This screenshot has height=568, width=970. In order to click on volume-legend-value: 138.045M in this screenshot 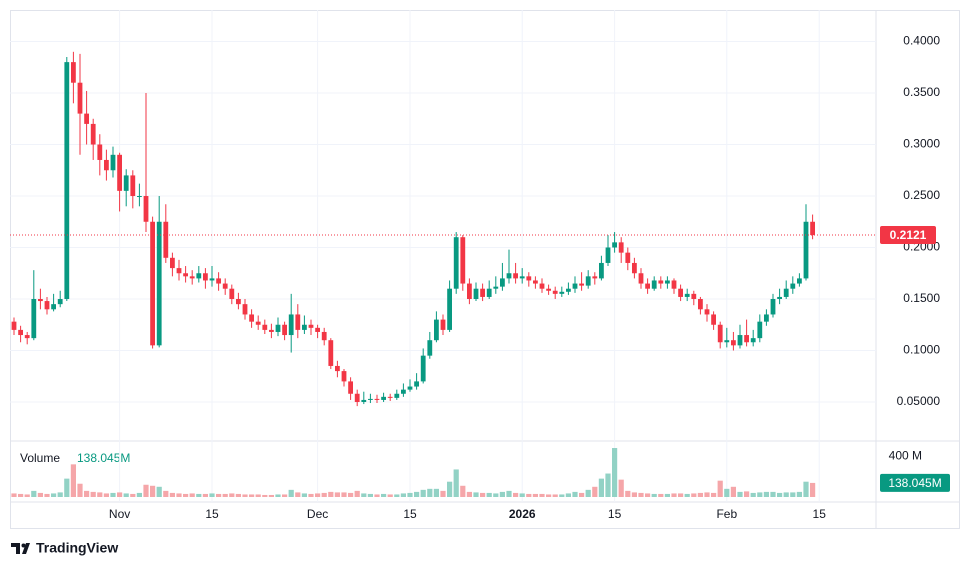, I will do `click(103, 458)`.